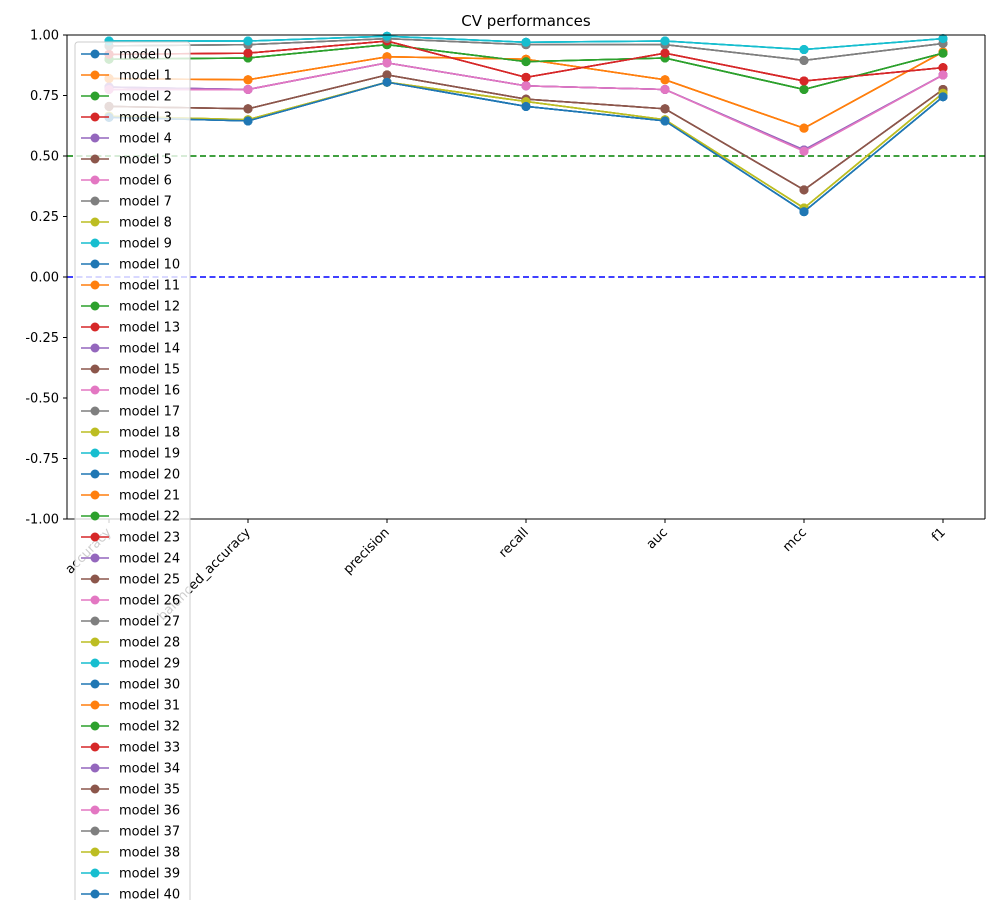 The height and width of the screenshot is (900, 1000). I want to click on legend-label: model 8, so click(145, 223).